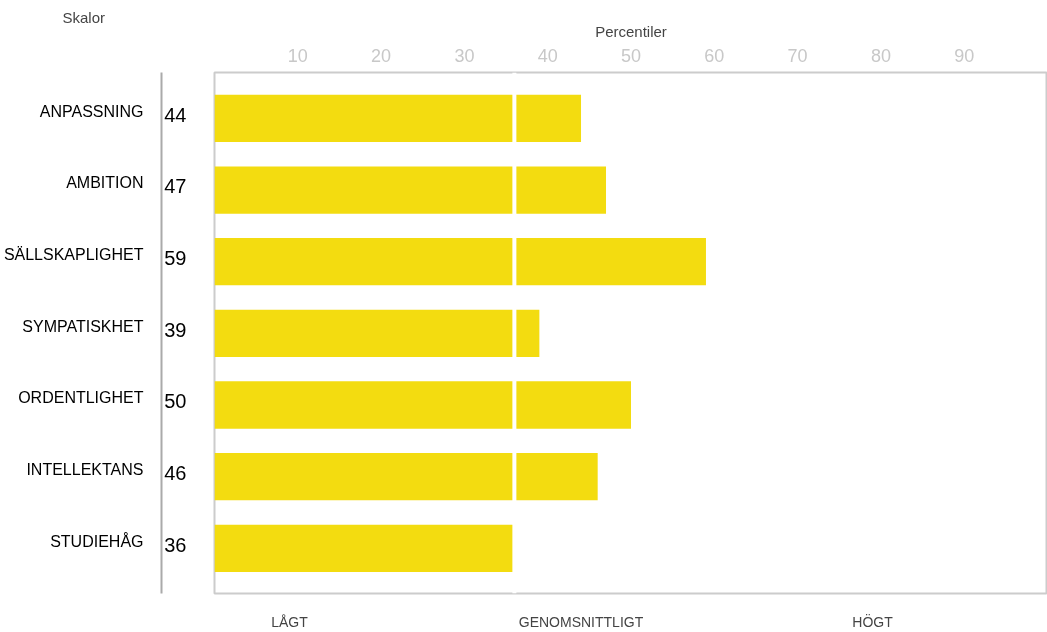  What do you see at coordinates (873, 621) in the screenshot?
I see `text: HÖGT` at bounding box center [873, 621].